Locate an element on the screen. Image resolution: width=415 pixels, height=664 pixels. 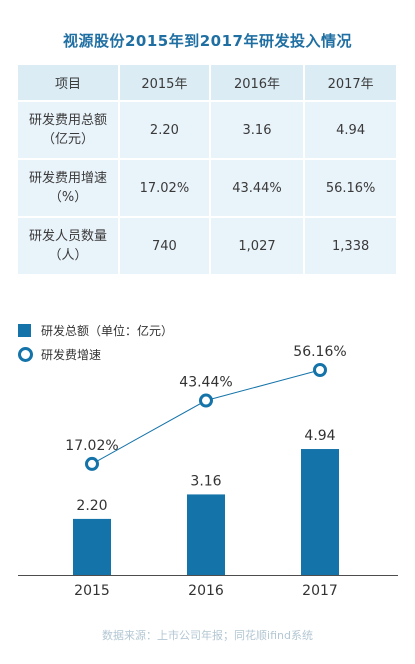
table-cell: 740 is located at coordinates (165, 246).